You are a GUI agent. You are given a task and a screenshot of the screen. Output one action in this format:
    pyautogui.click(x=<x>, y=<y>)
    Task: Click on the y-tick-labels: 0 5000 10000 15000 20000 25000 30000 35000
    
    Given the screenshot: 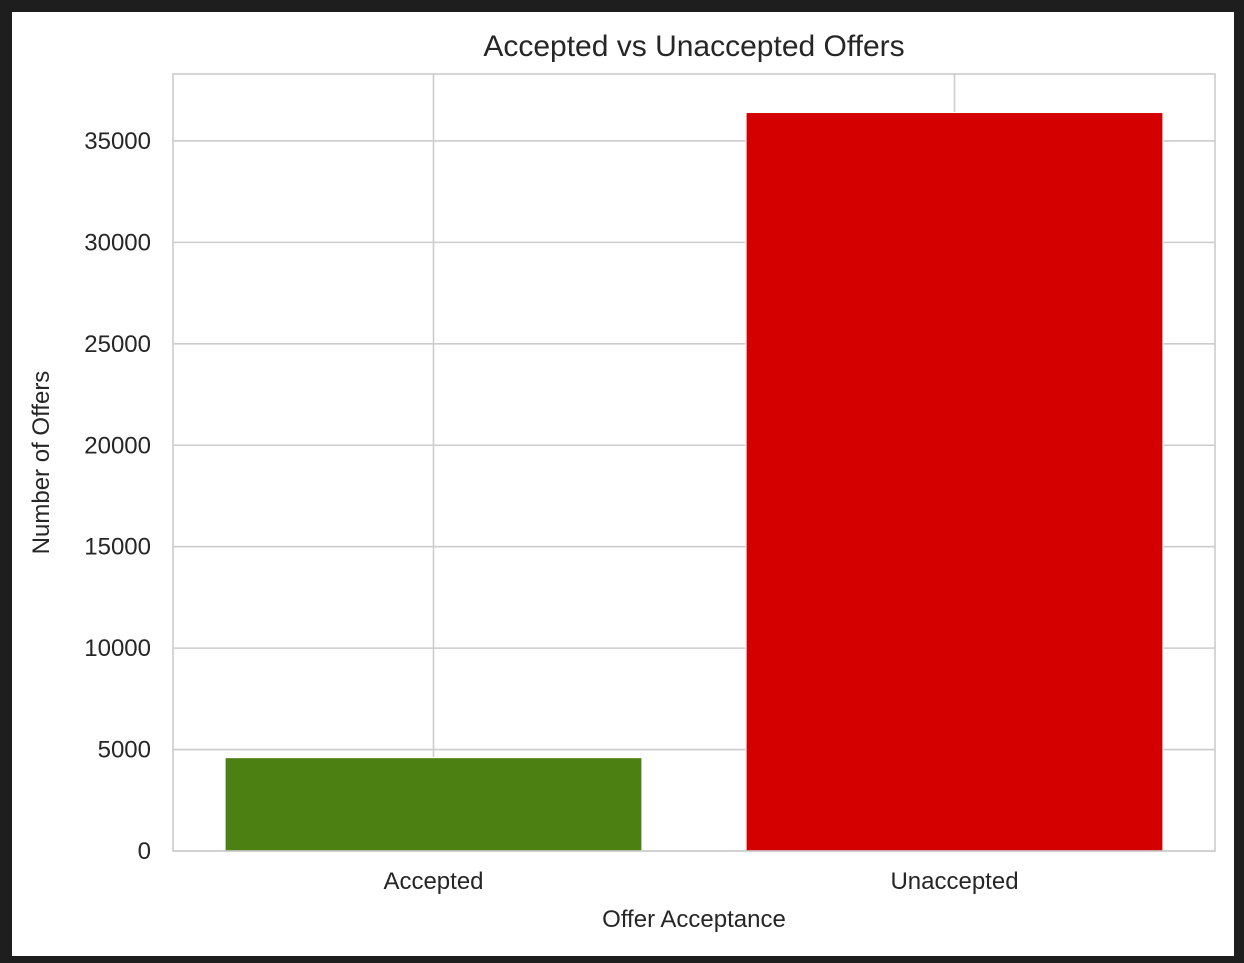 What is the action you would take?
    pyautogui.click(x=117, y=496)
    